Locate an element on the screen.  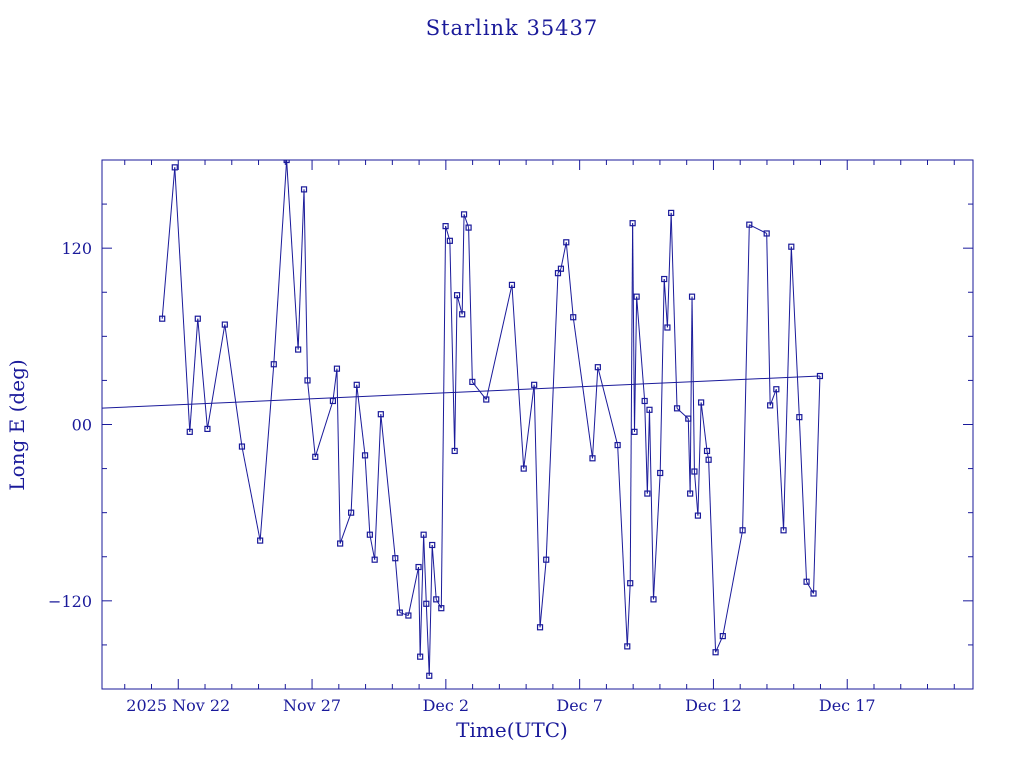
y-tick-label: −120 is located at coordinates (70, 601).